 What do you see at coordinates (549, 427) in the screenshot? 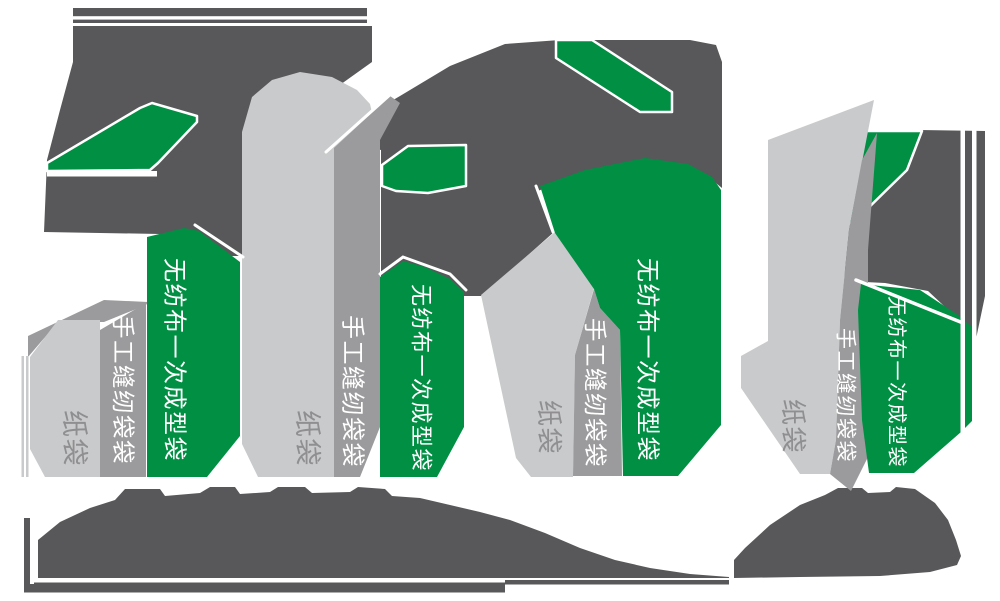
I see `bar-label-paper-g3: 纸袋` at bounding box center [549, 427].